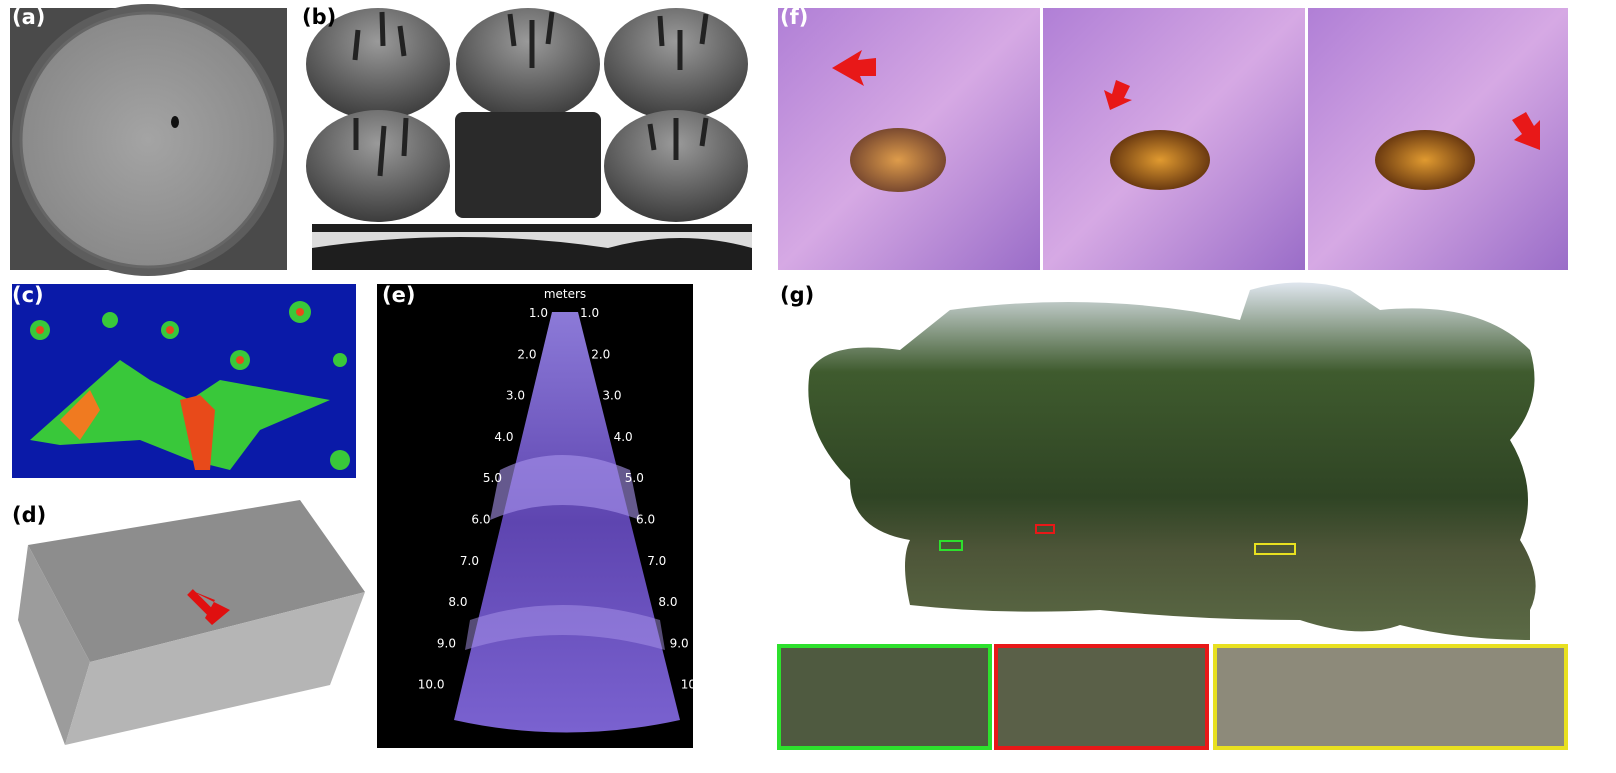 The height and width of the screenshot is (773, 1616). I want to click on sonar-left-label: 3.0, so click(515, 396).